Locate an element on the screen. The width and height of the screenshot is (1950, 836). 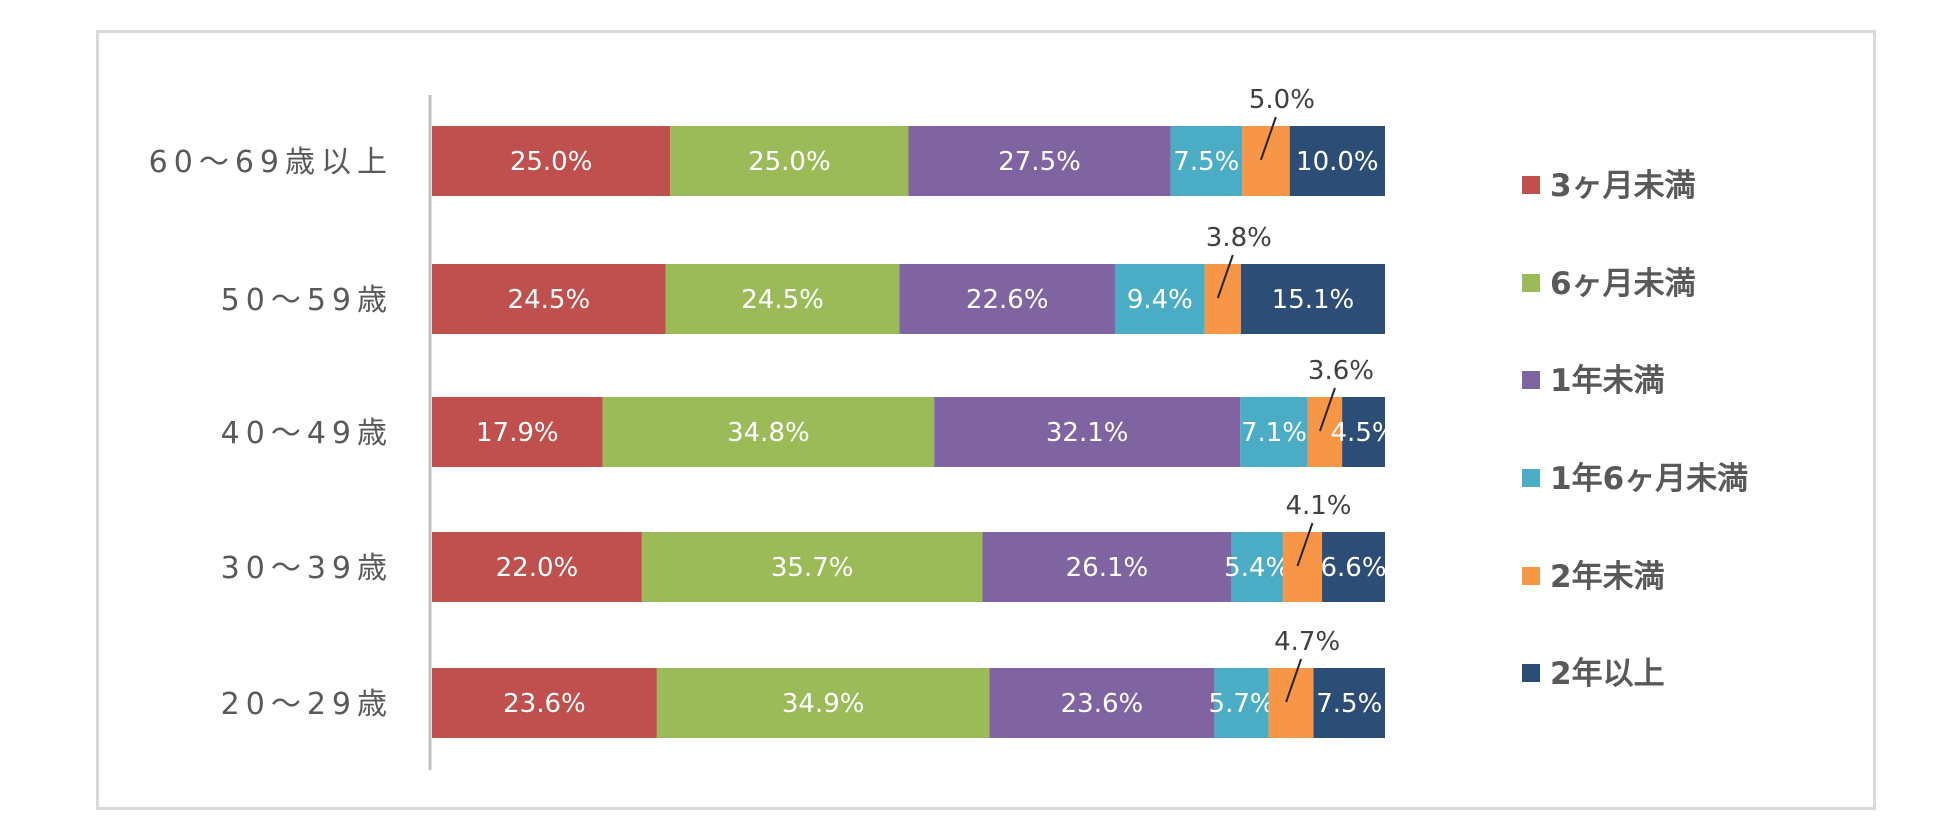
category-label: 40～49歳 is located at coordinates (307, 433).